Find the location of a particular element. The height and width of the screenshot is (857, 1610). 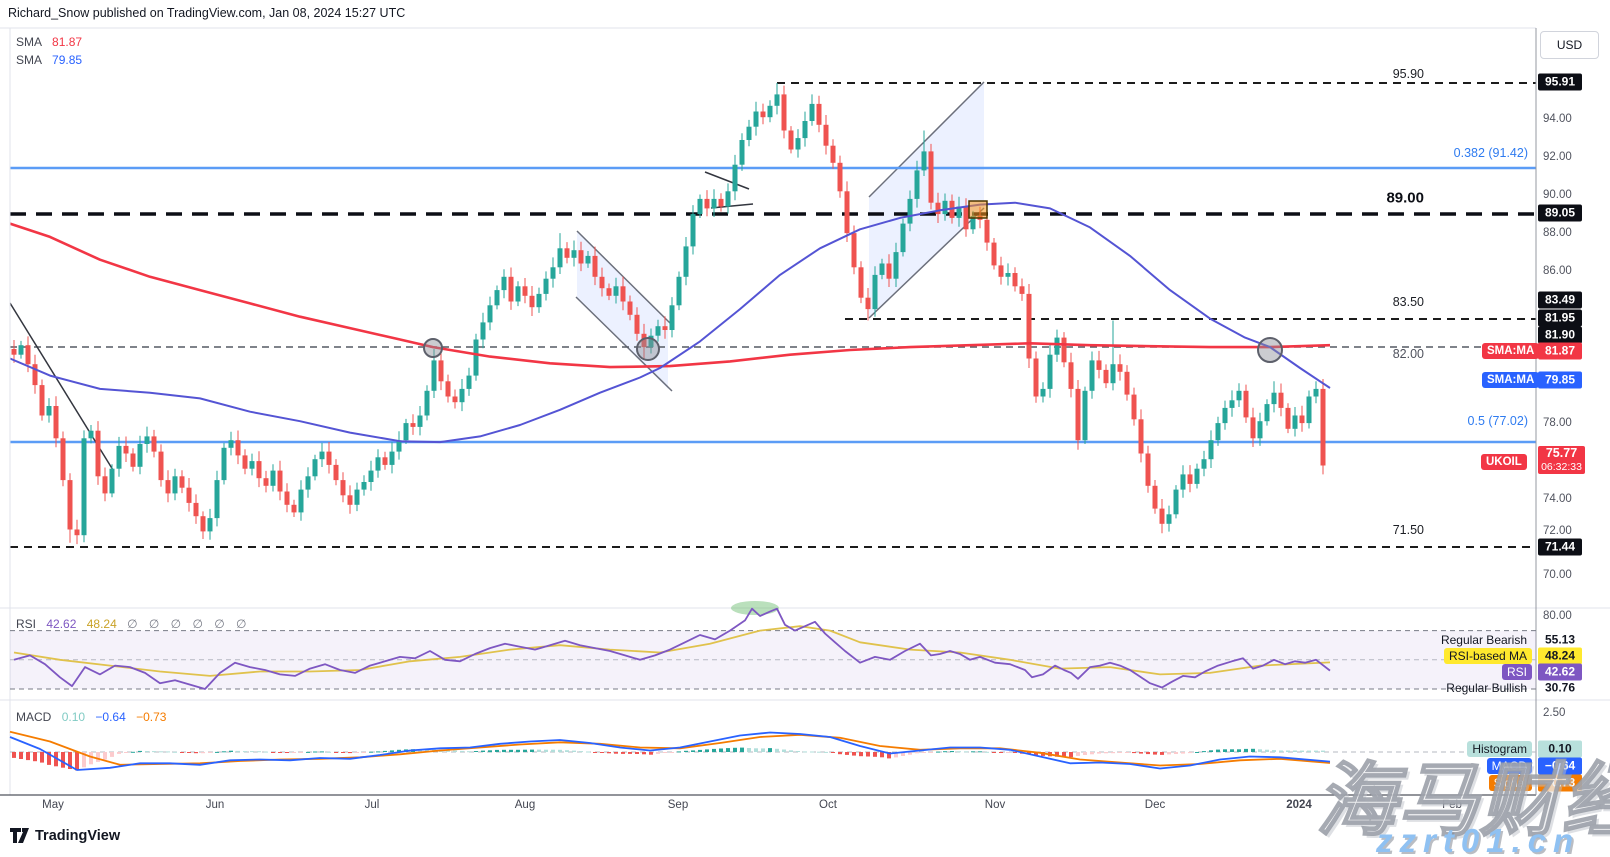

time-axis-label-Feb: Feb is located at coordinates (1452, 805).